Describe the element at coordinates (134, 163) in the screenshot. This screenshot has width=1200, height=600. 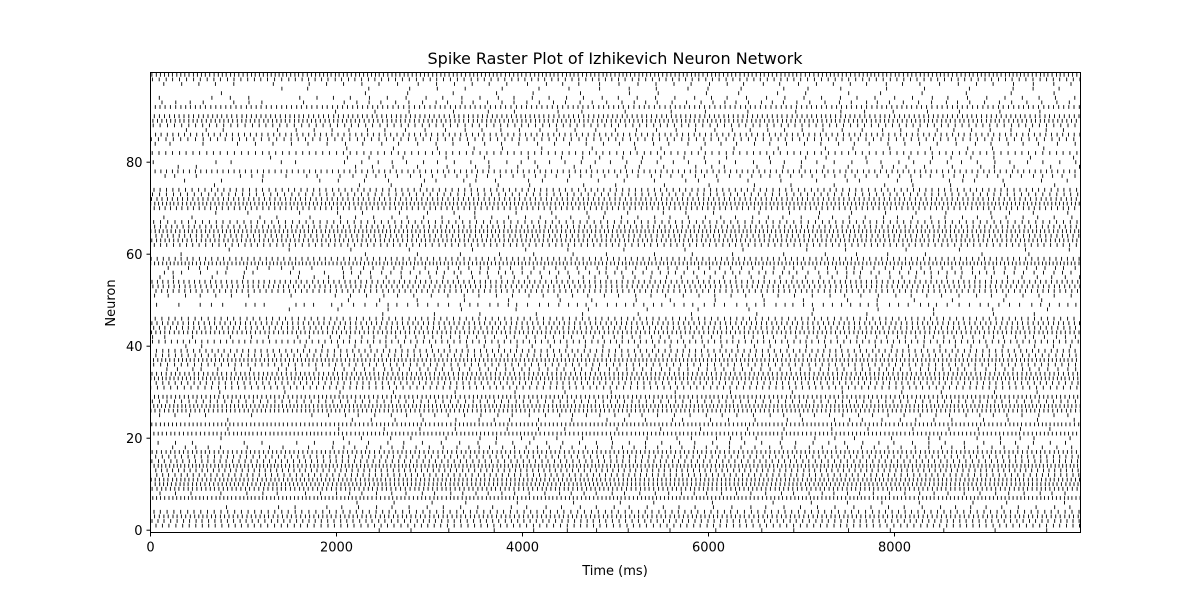
I see `y-tick-label: 80` at that location.